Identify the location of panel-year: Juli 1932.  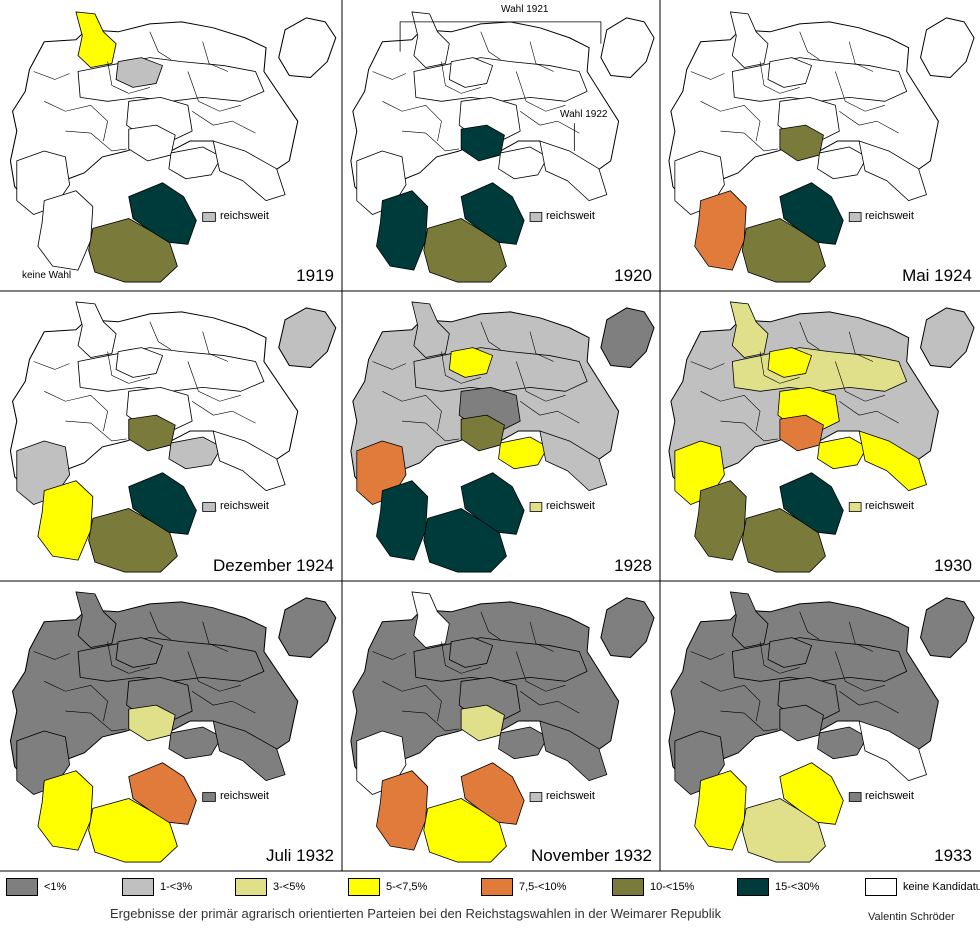
(299, 855).